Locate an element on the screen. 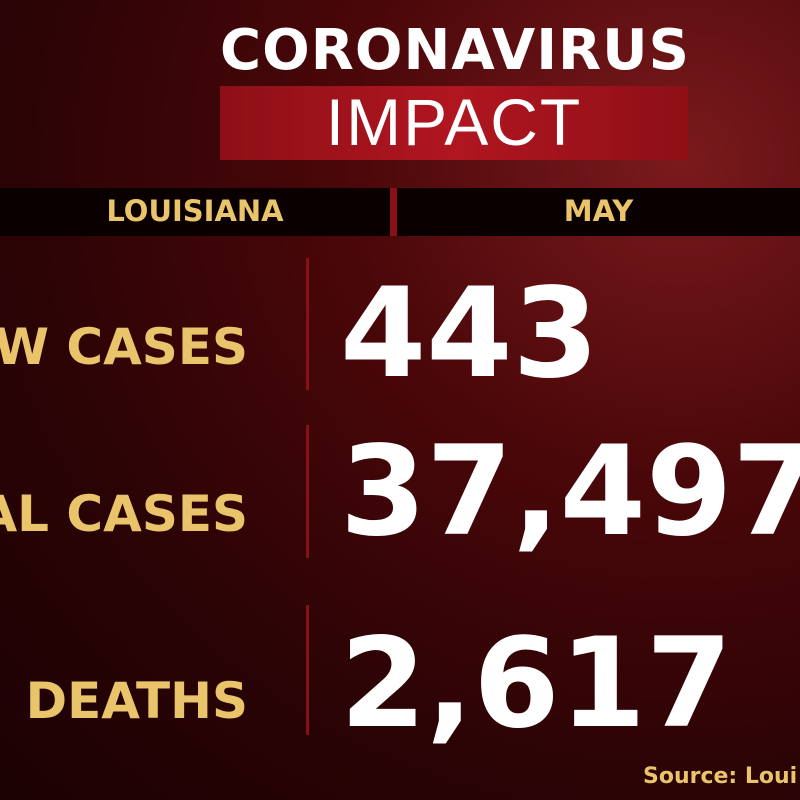 The image size is (800, 800). divider is located at coordinates (393, 212).